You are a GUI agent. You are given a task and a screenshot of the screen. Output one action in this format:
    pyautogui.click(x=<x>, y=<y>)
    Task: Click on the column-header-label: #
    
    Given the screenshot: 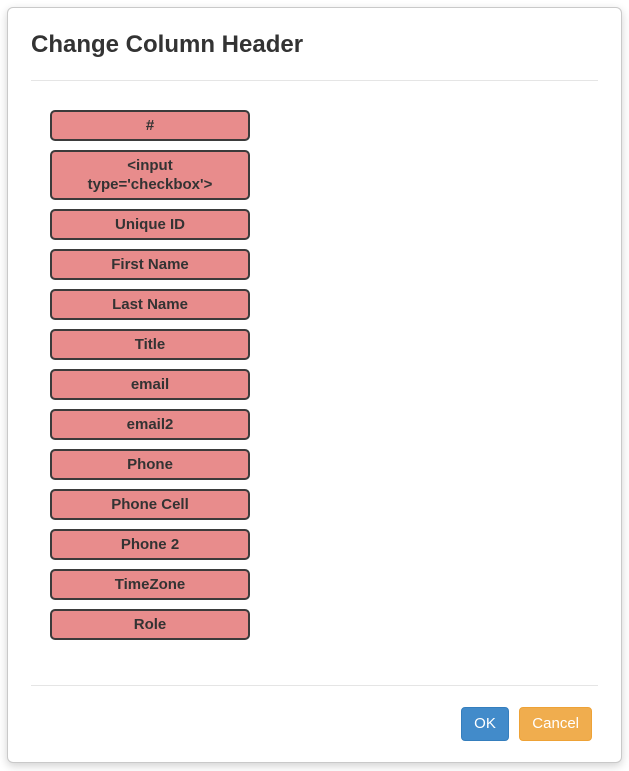 What is the action you would take?
    pyautogui.click(x=150, y=125)
    